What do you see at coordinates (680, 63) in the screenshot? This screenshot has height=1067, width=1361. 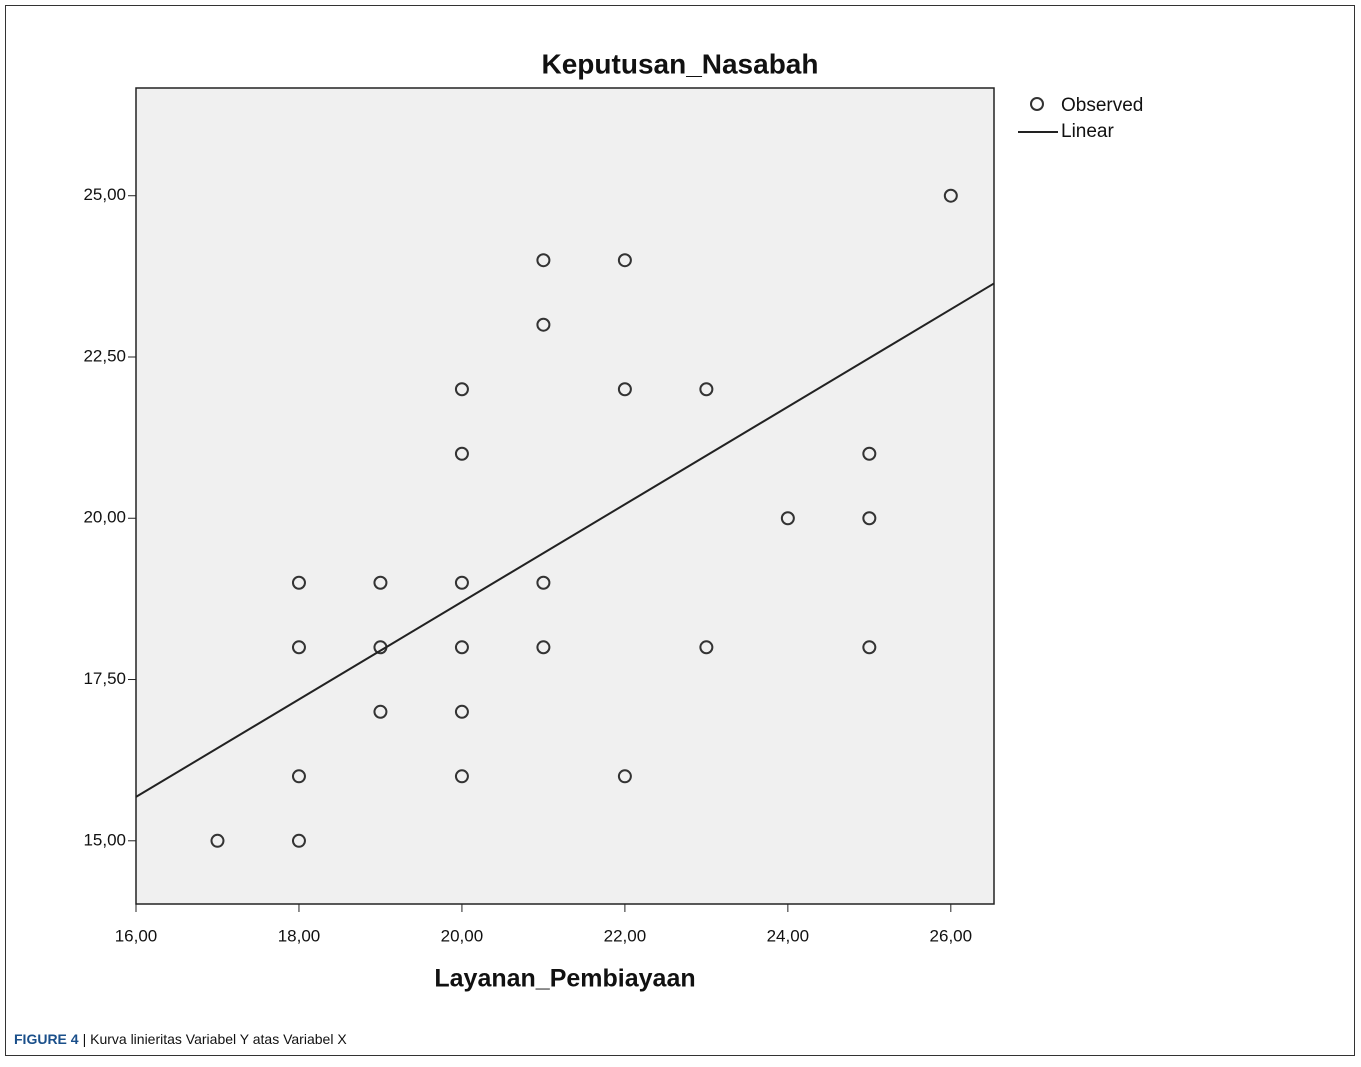 I see `chart-title: Keputusan_Nasabah` at bounding box center [680, 63].